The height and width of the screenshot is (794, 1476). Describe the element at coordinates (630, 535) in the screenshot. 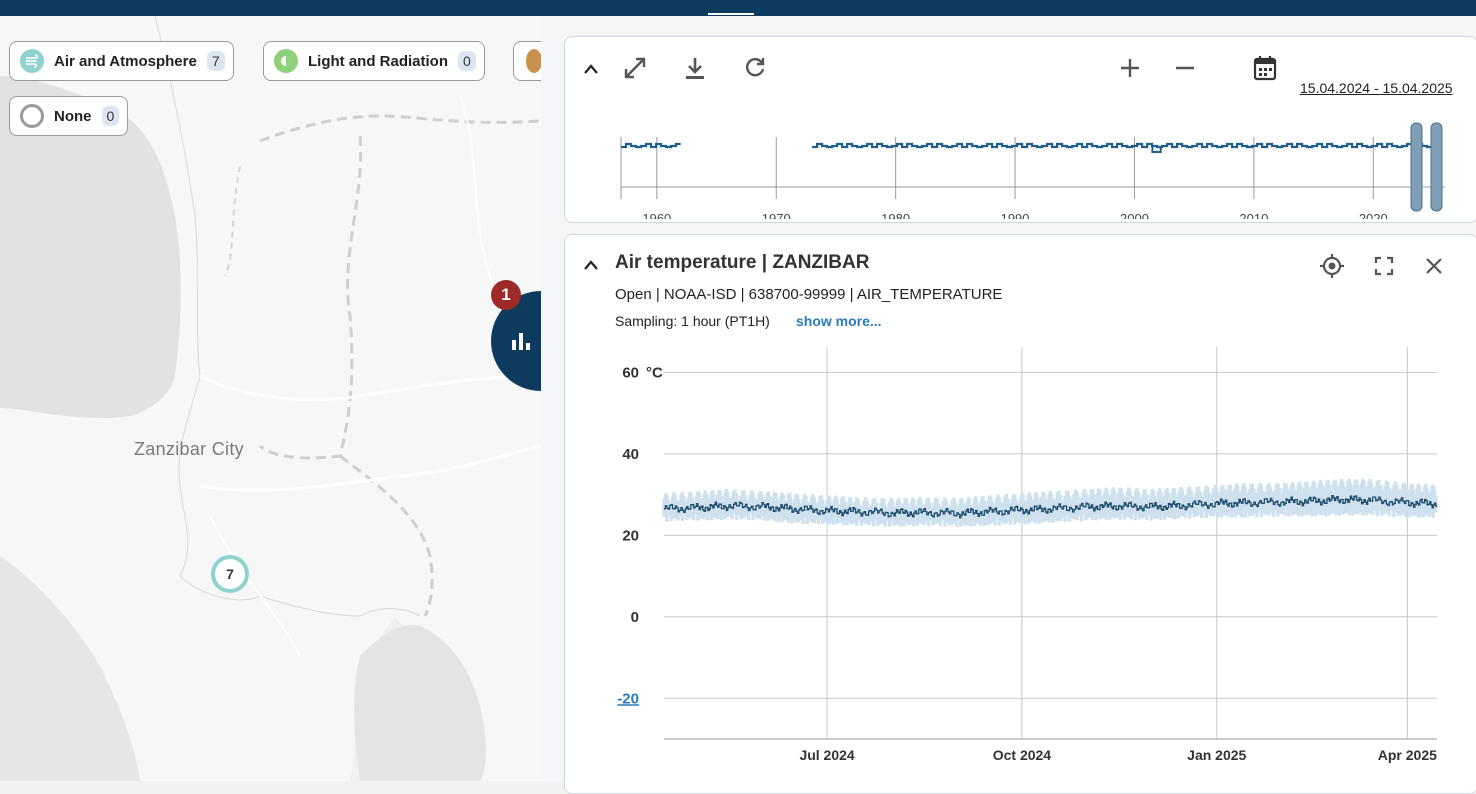

I see `y-tick-label: 20` at that location.